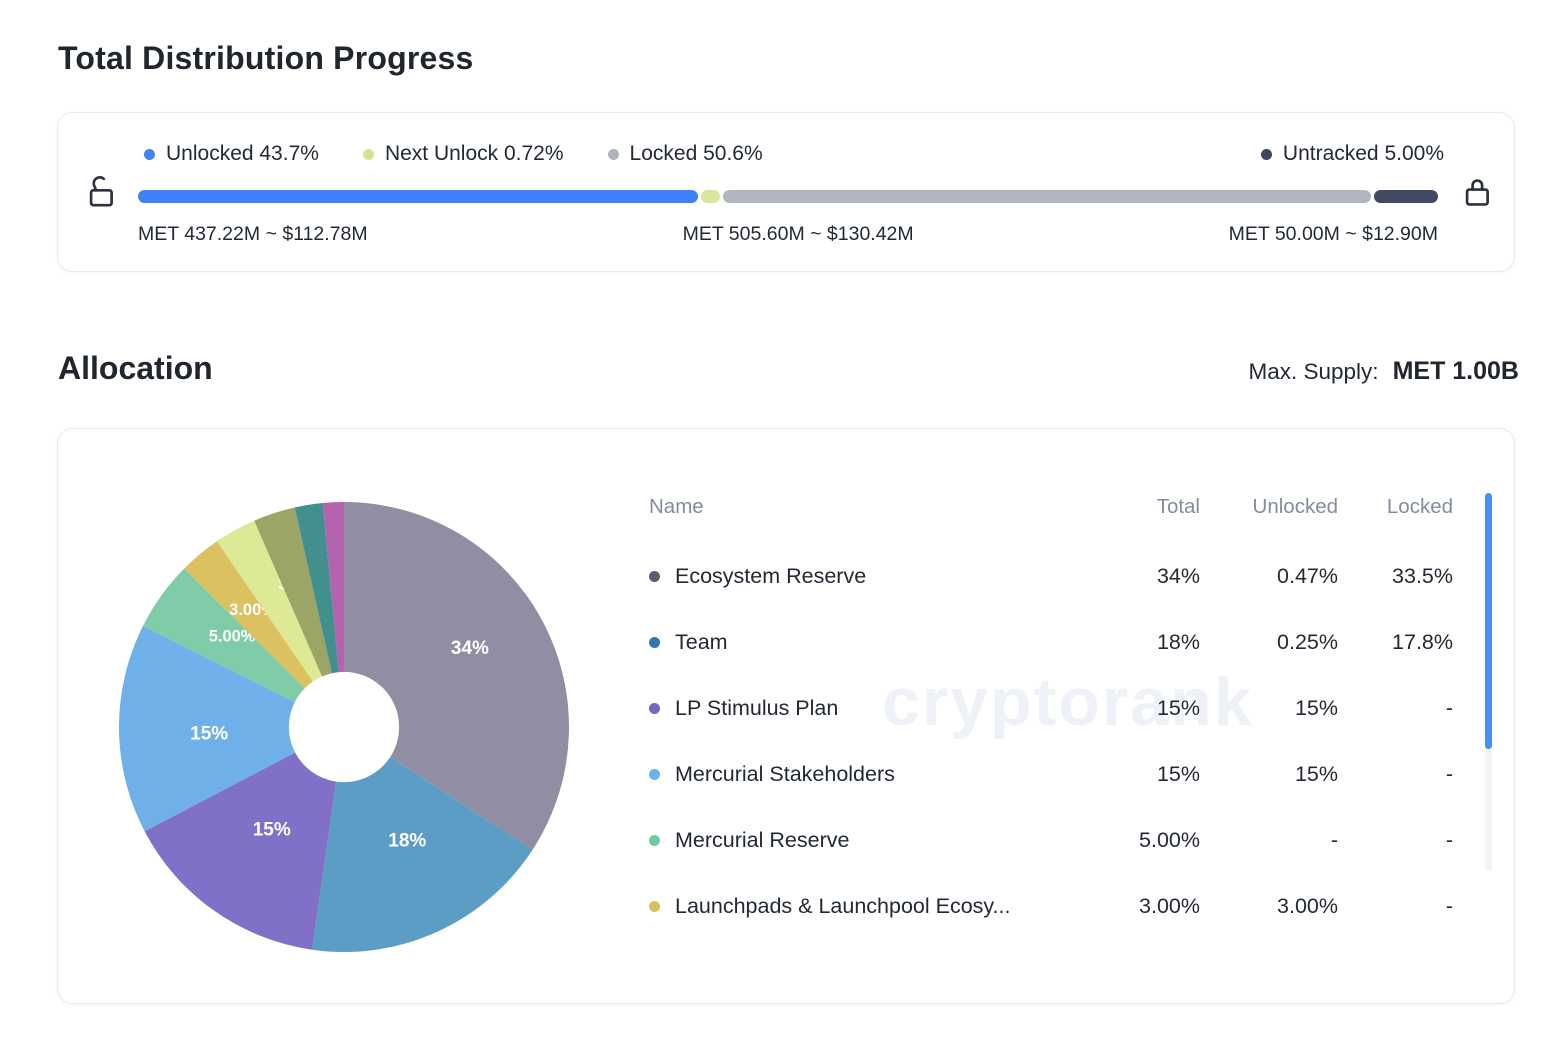  What do you see at coordinates (1052, 642) in the screenshot?
I see `table-row: Team 18% 0.25% 17.8%` at bounding box center [1052, 642].